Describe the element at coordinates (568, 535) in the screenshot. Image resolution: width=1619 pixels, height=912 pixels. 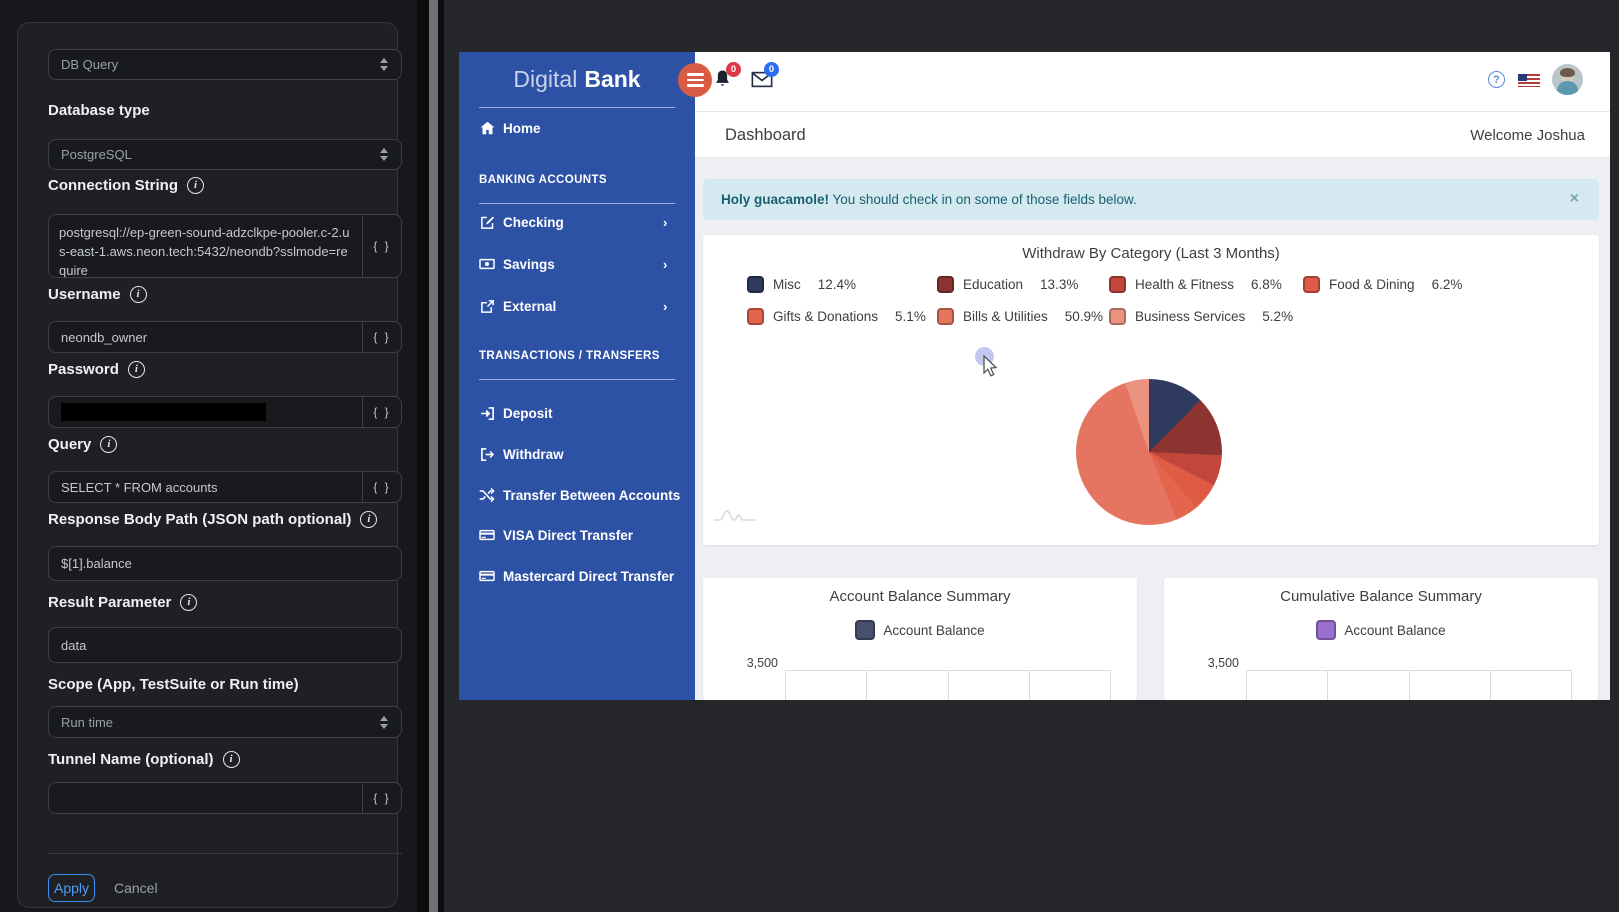
I see `sidebar-item-label: VISA Direct Transfer` at that location.